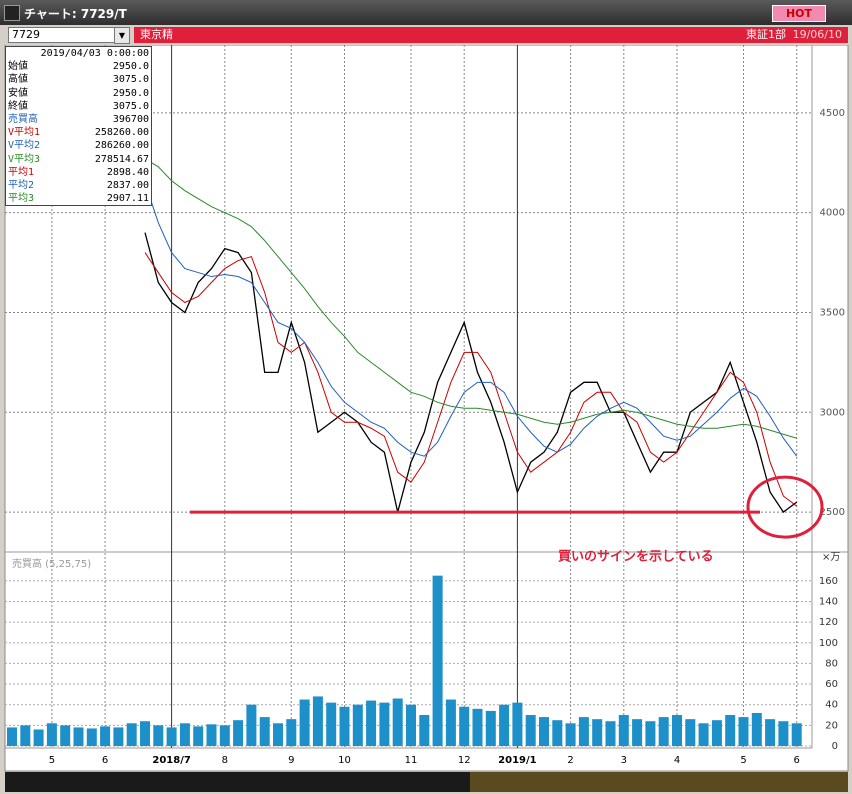 The height and width of the screenshot is (794, 852). What do you see at coordinates (127, 186) in the screenshot?
I see `info-value: 2837.00` at bounding box center [127, 186].